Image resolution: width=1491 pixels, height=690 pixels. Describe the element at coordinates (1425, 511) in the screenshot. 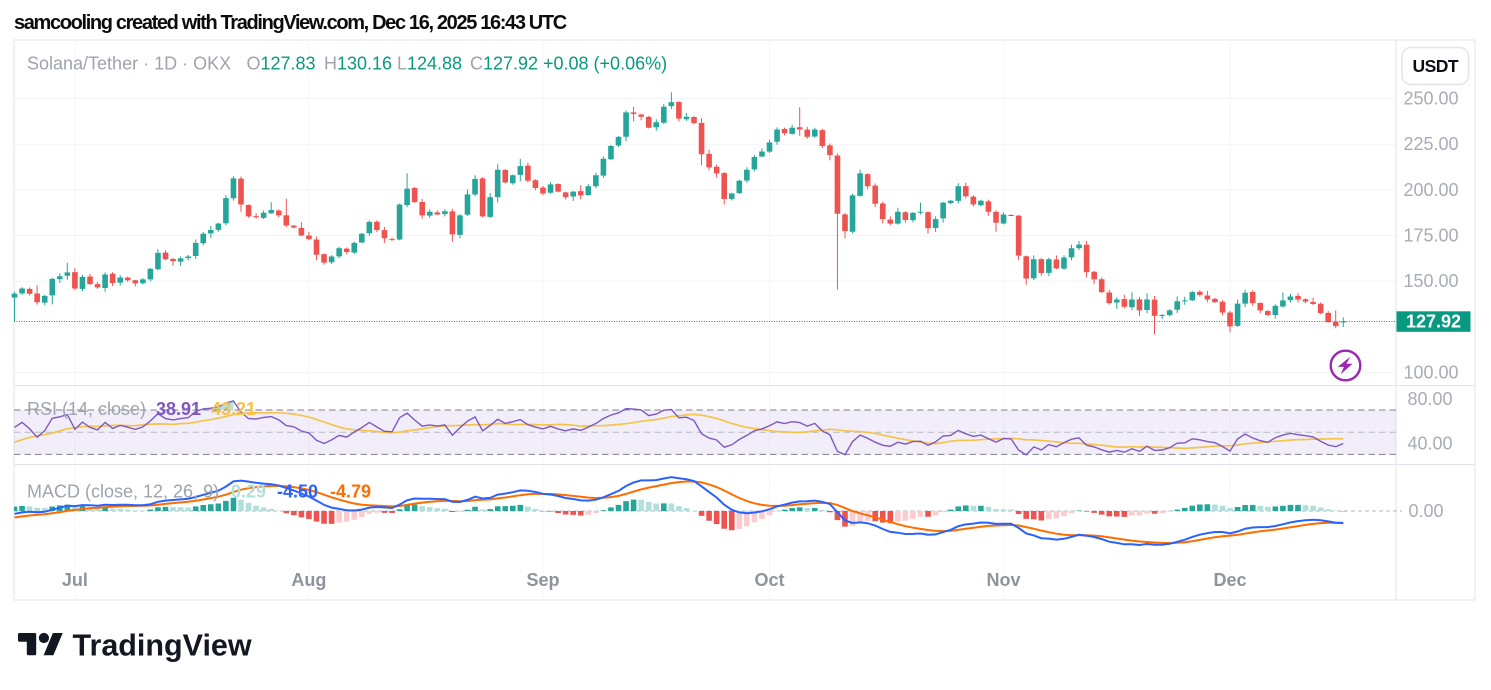

I see `svg-text: 0.00` at that location.